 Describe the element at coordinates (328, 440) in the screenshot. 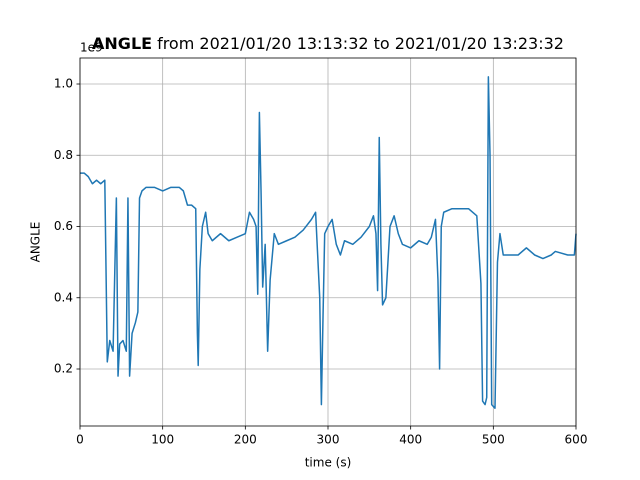

I see `x-tick-label: 300` at that location.